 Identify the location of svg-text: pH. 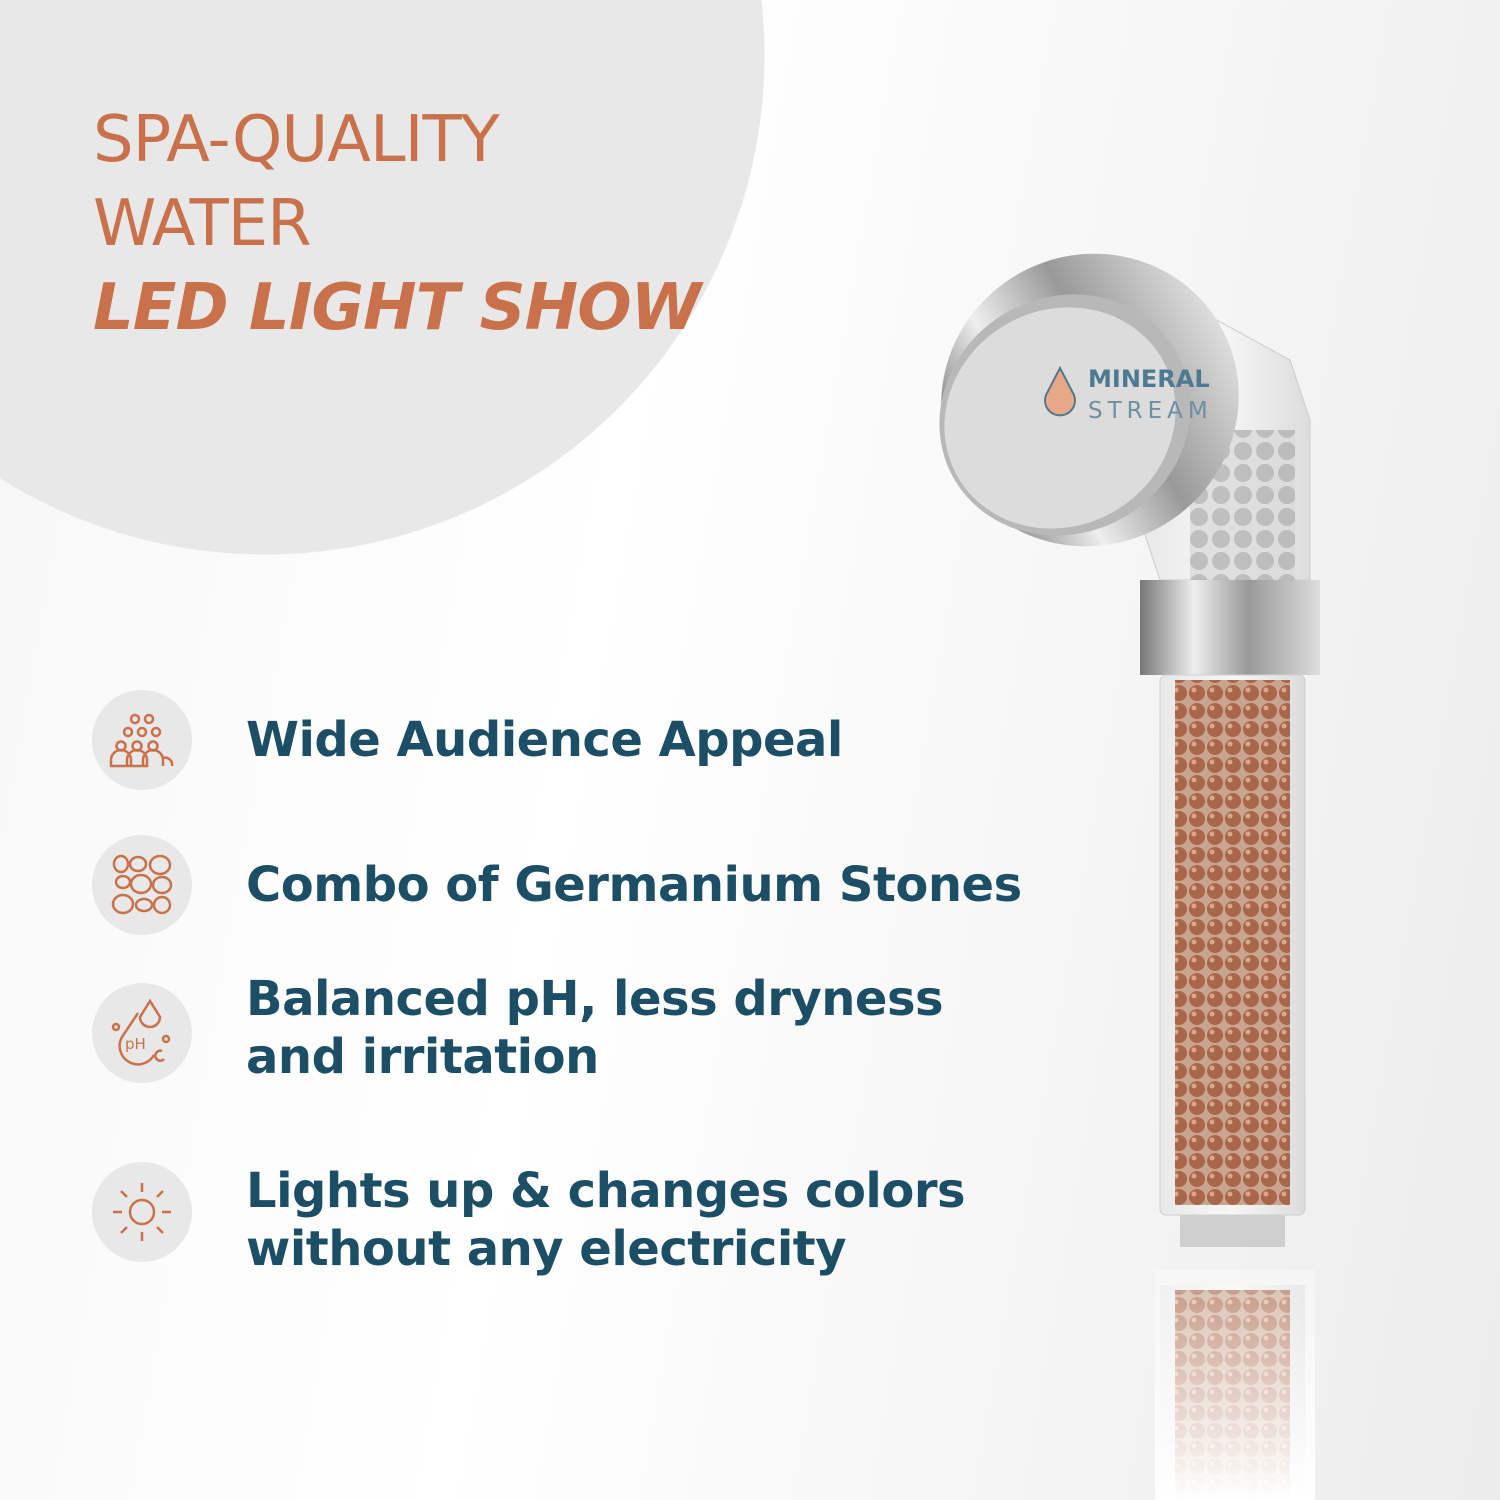
(135, 1044).